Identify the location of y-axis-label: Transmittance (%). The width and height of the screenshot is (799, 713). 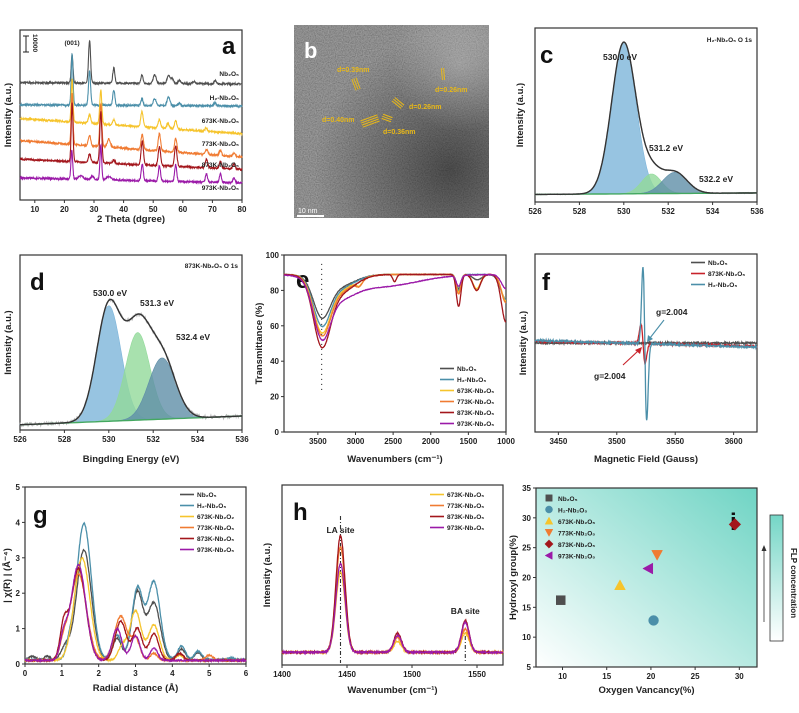
(259, 344).